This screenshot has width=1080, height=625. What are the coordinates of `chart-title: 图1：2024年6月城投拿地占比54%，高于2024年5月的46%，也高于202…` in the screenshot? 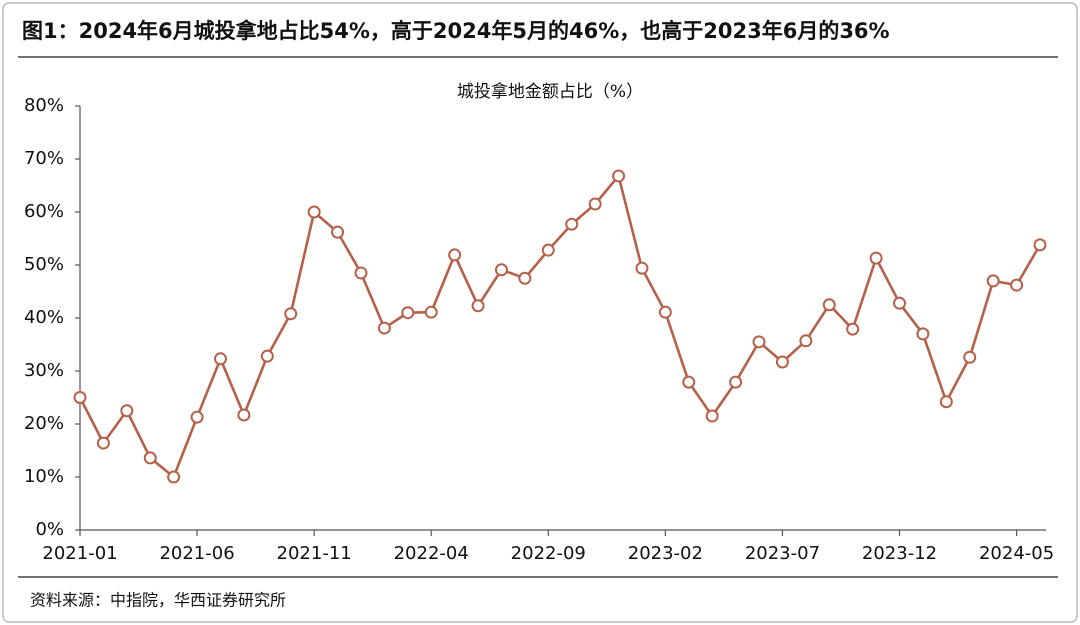 It's located at (456, 31).